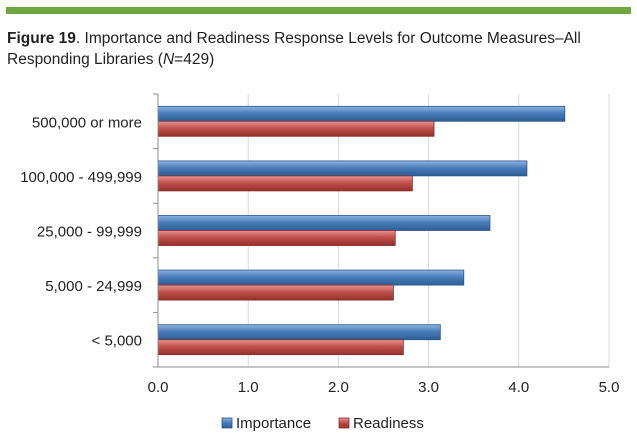 The height and width of the screenshot is (447, 637). I want to click on legend-swatch-importance, so click(227, 423).